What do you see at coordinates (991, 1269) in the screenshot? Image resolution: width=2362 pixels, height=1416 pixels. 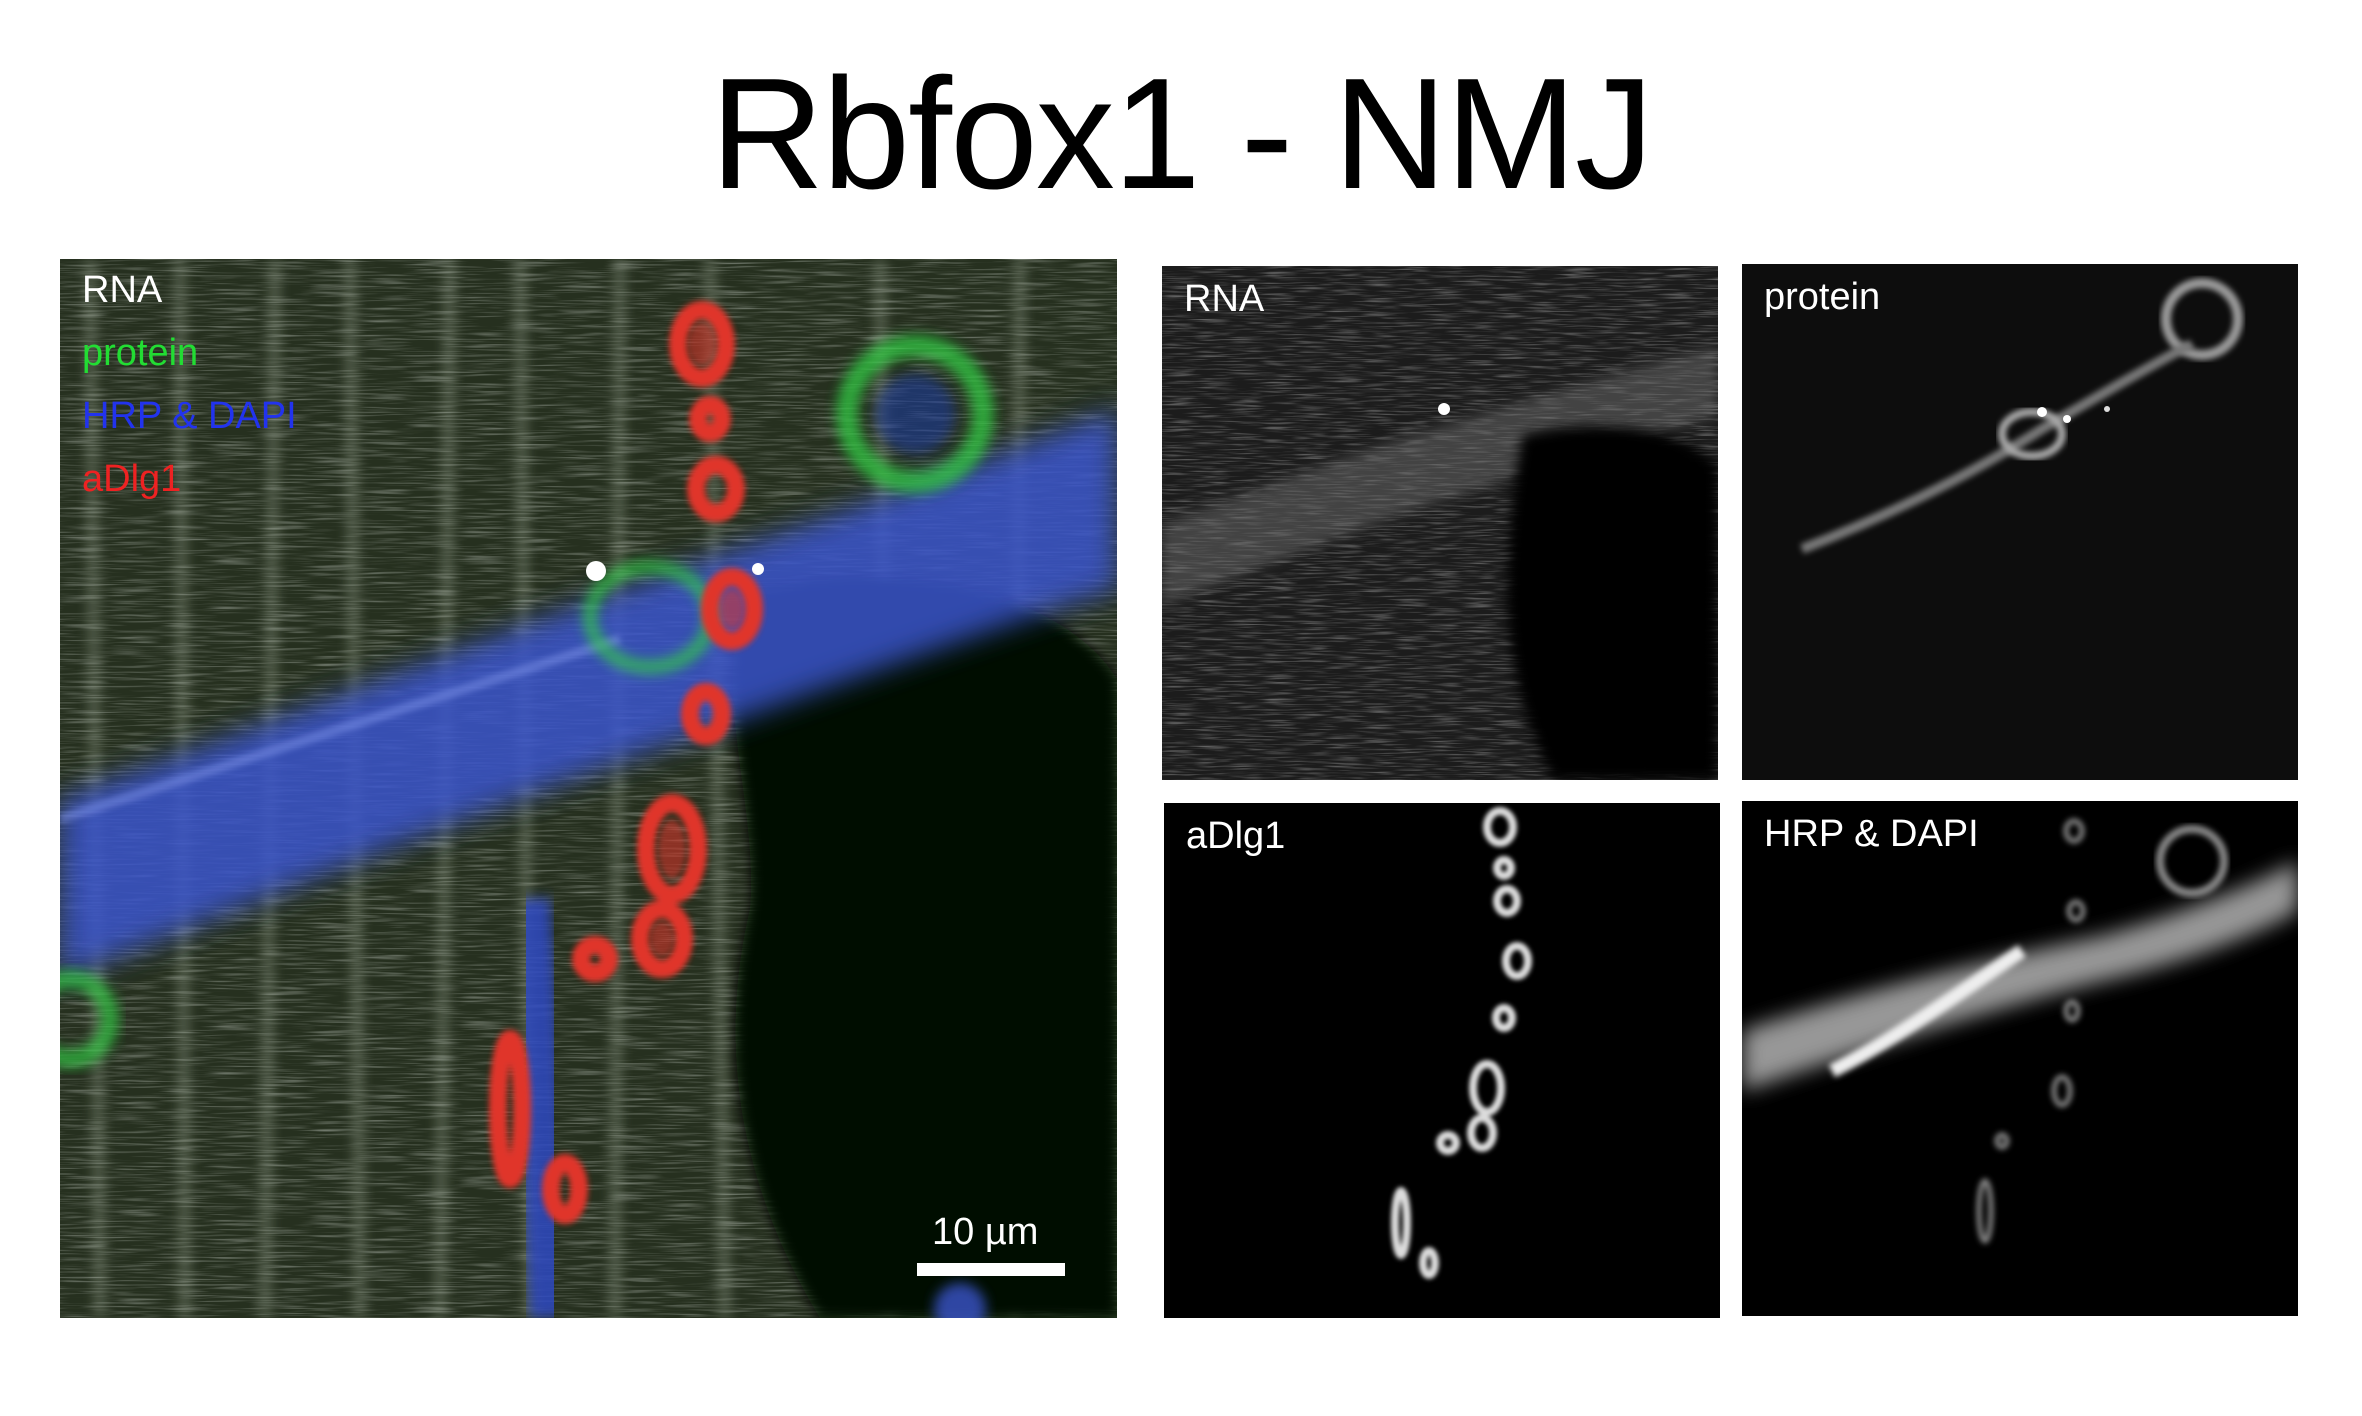 I see `scale-bar` at bounding box center [991, 1269].